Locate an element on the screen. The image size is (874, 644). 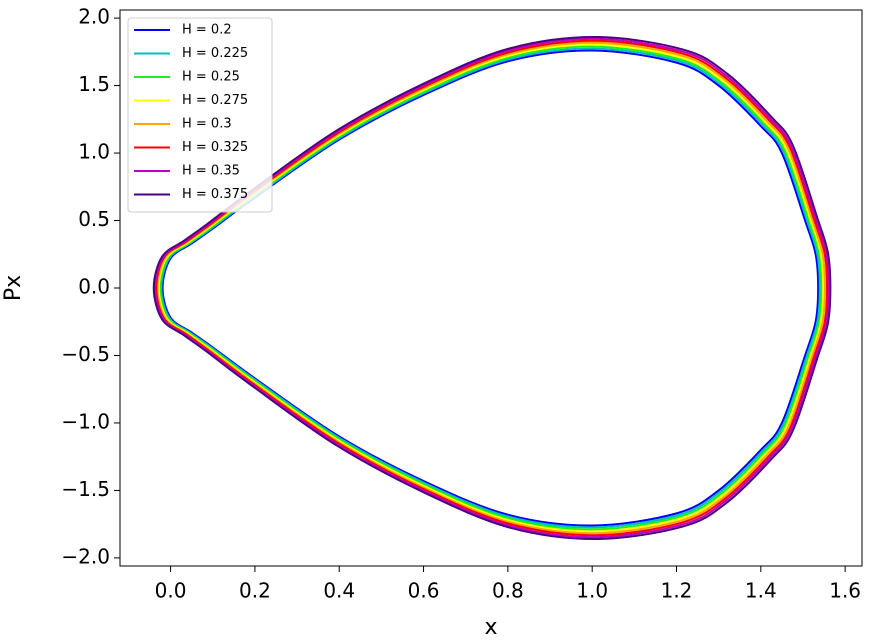
legend-label: H = 0.2 is located at coordinates (207, 30).